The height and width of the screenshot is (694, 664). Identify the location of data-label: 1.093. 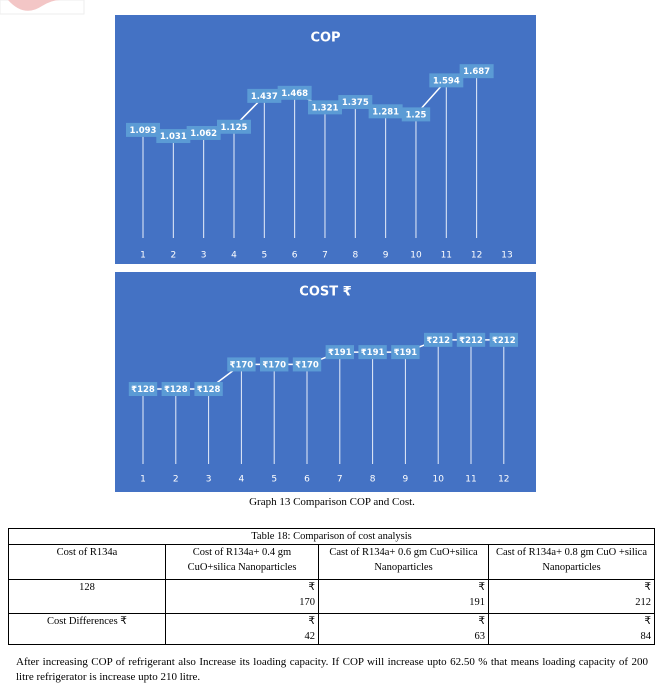
(143, 131).